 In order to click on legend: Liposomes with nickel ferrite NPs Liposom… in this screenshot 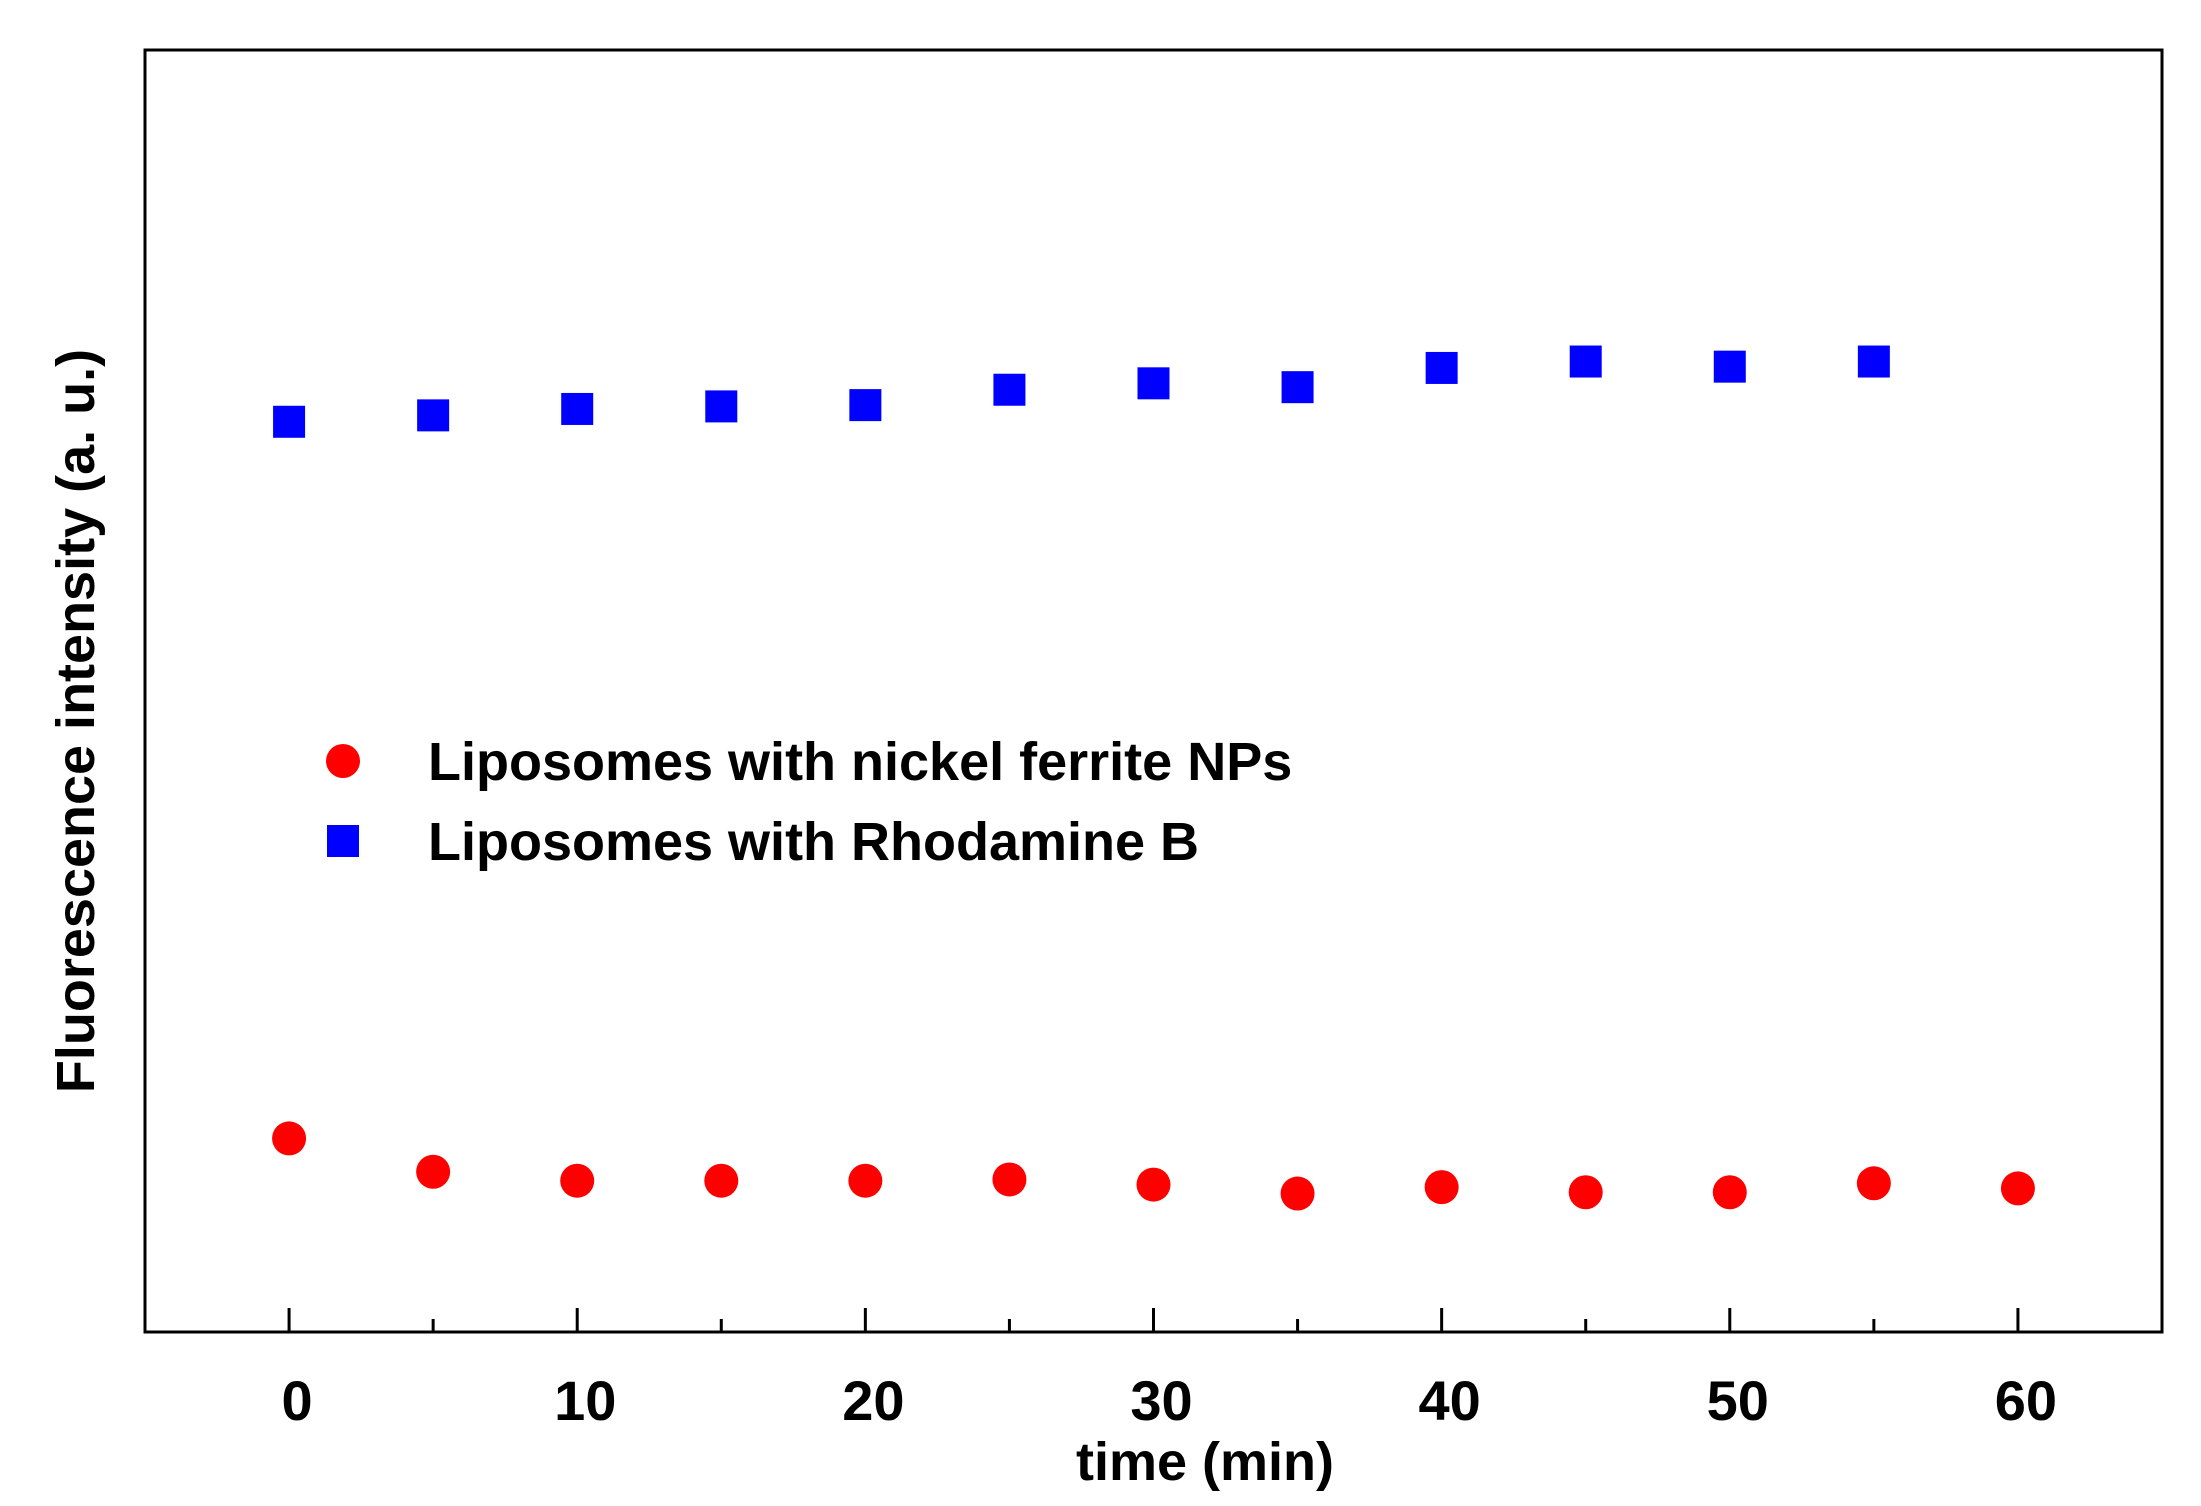, I will do `click(809, 802)`.